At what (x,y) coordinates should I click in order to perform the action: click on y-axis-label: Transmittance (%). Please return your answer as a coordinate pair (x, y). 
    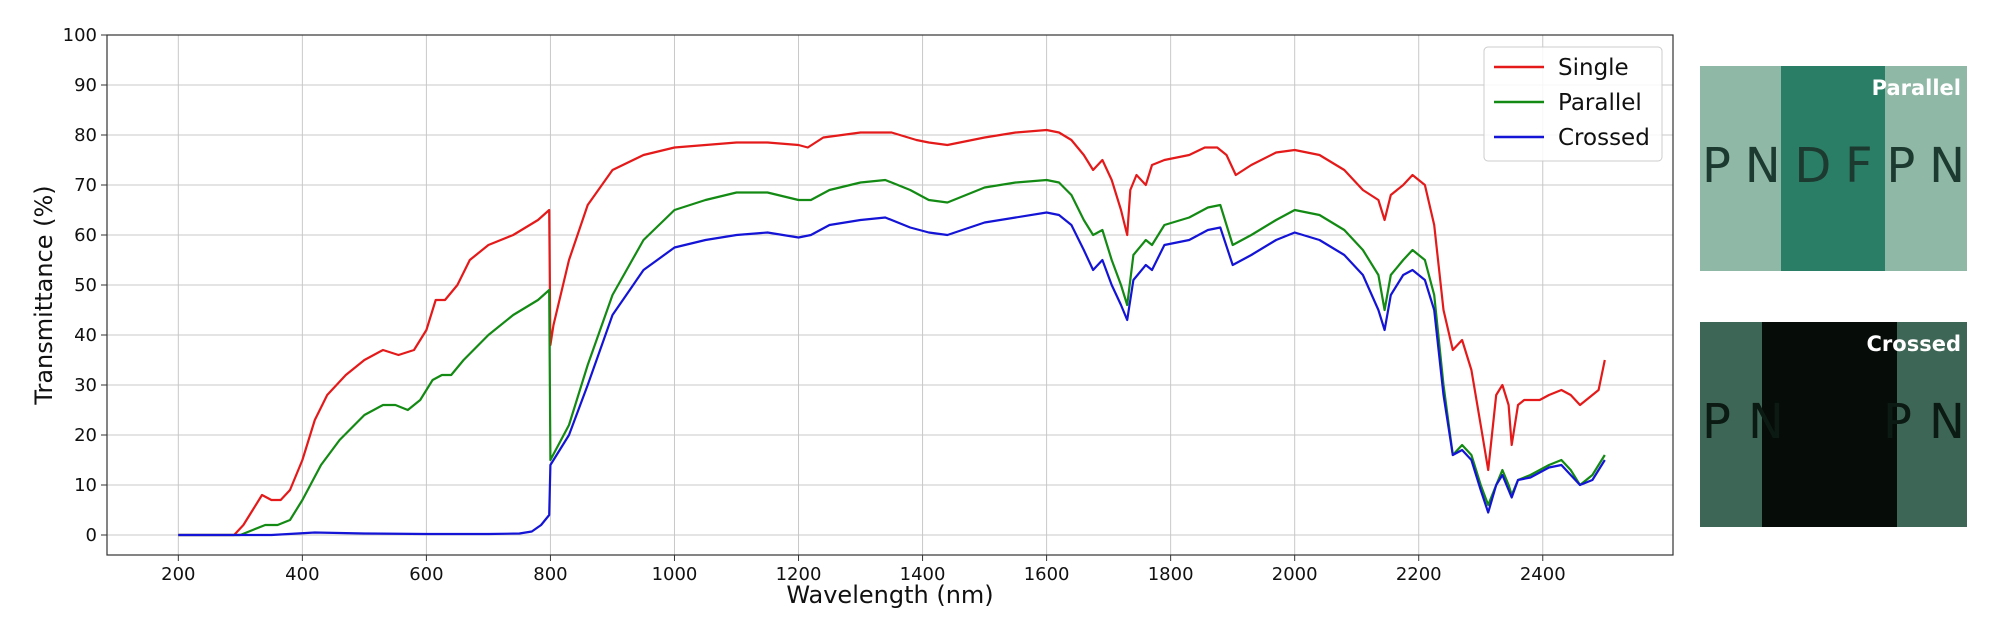
    Looking at the image, I should click on (44, 295).